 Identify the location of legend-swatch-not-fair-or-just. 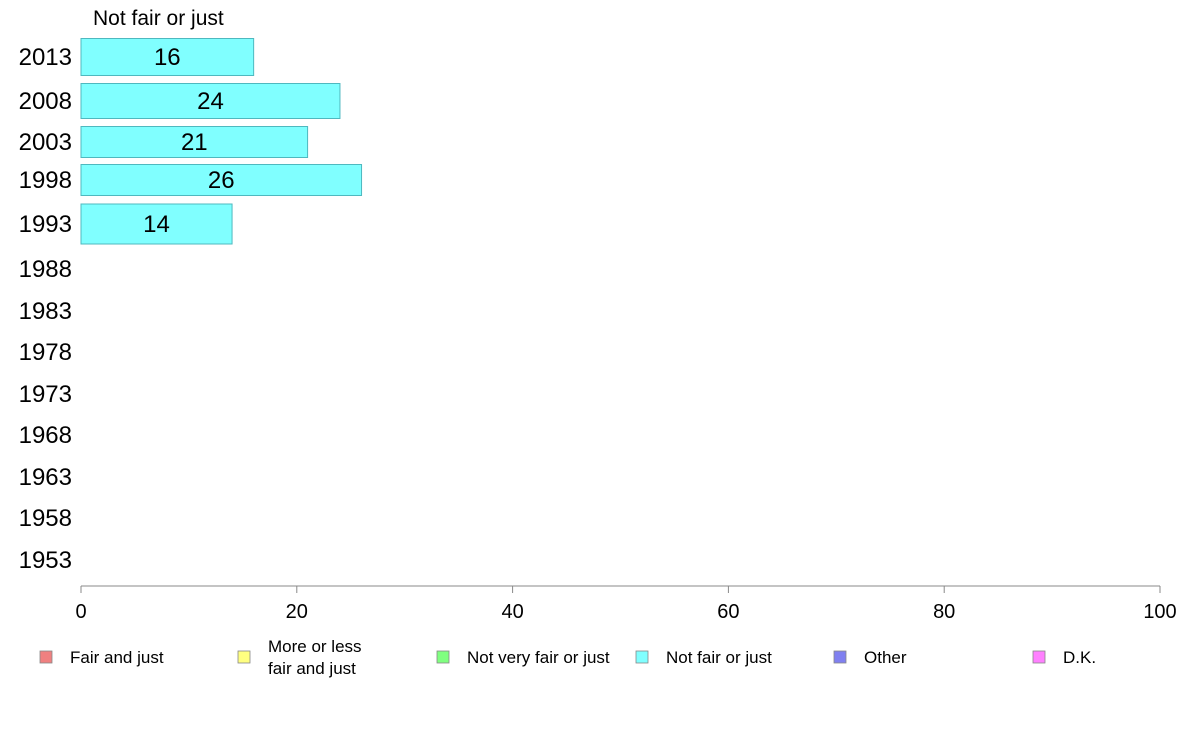
(642, 657).